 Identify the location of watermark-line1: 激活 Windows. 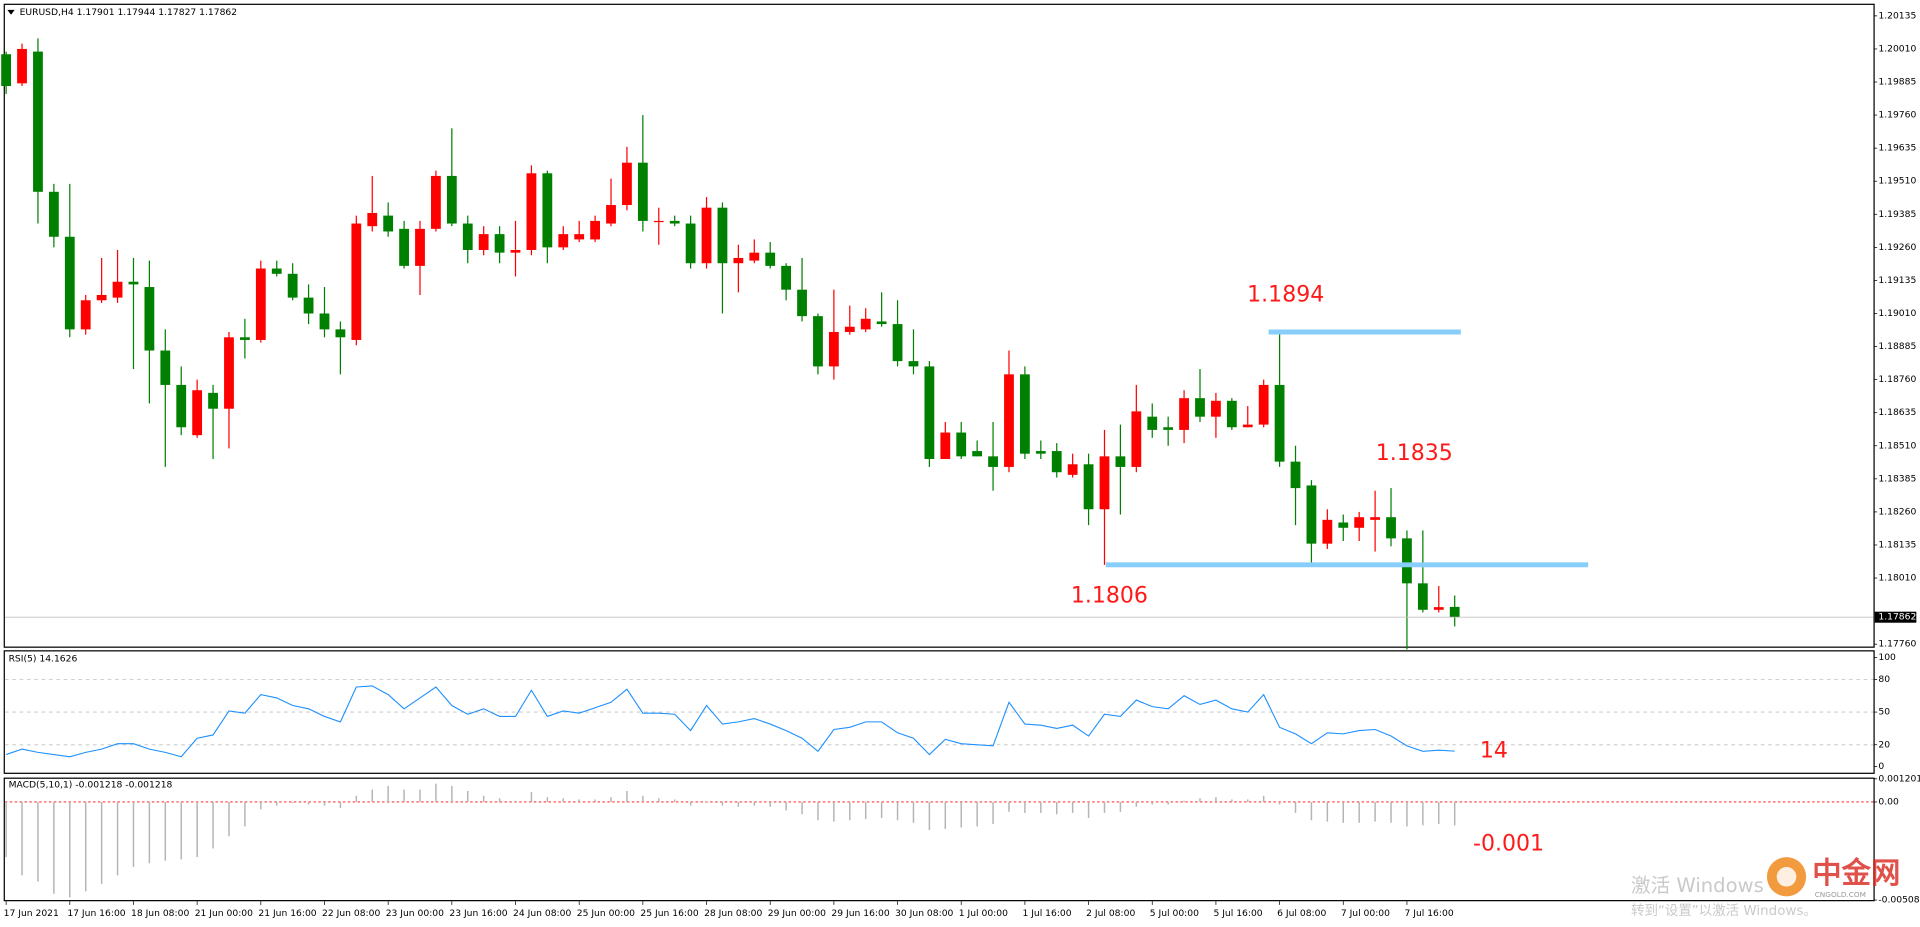
(1697, 885).